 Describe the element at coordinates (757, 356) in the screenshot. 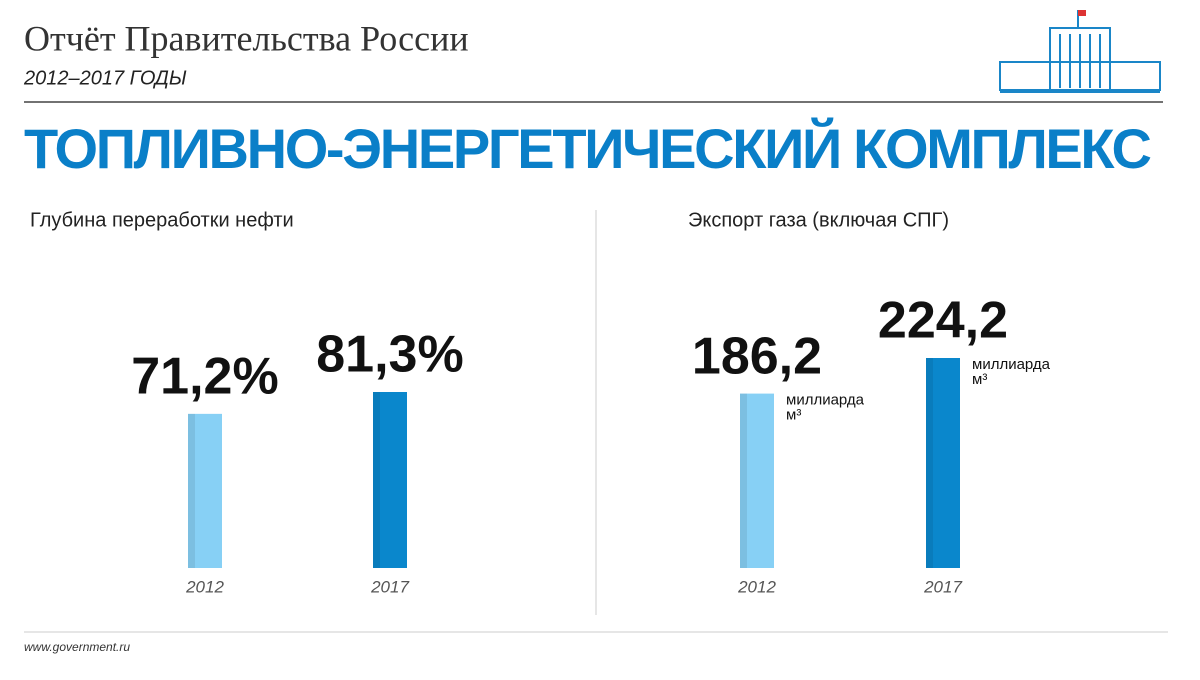

I see `value-label: 186,2` at that location.